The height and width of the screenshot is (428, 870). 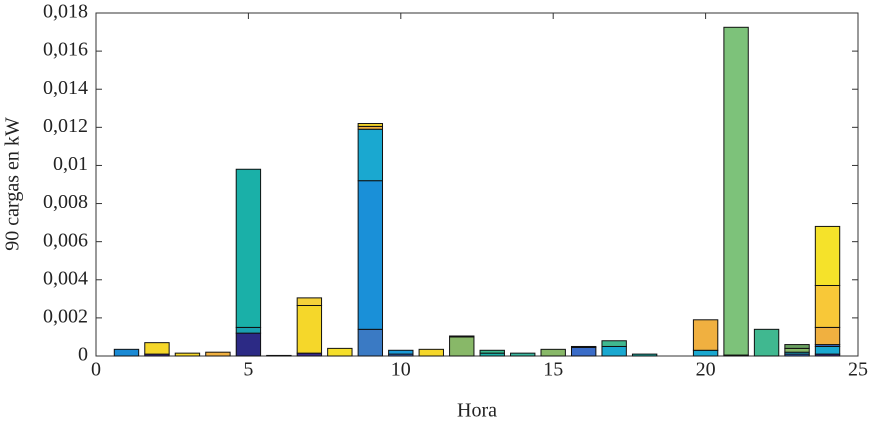 What do you see at coordinates (858, 370) in the screenshot?
I see `x-tick-label: 25` at bounding box center [858, 370].